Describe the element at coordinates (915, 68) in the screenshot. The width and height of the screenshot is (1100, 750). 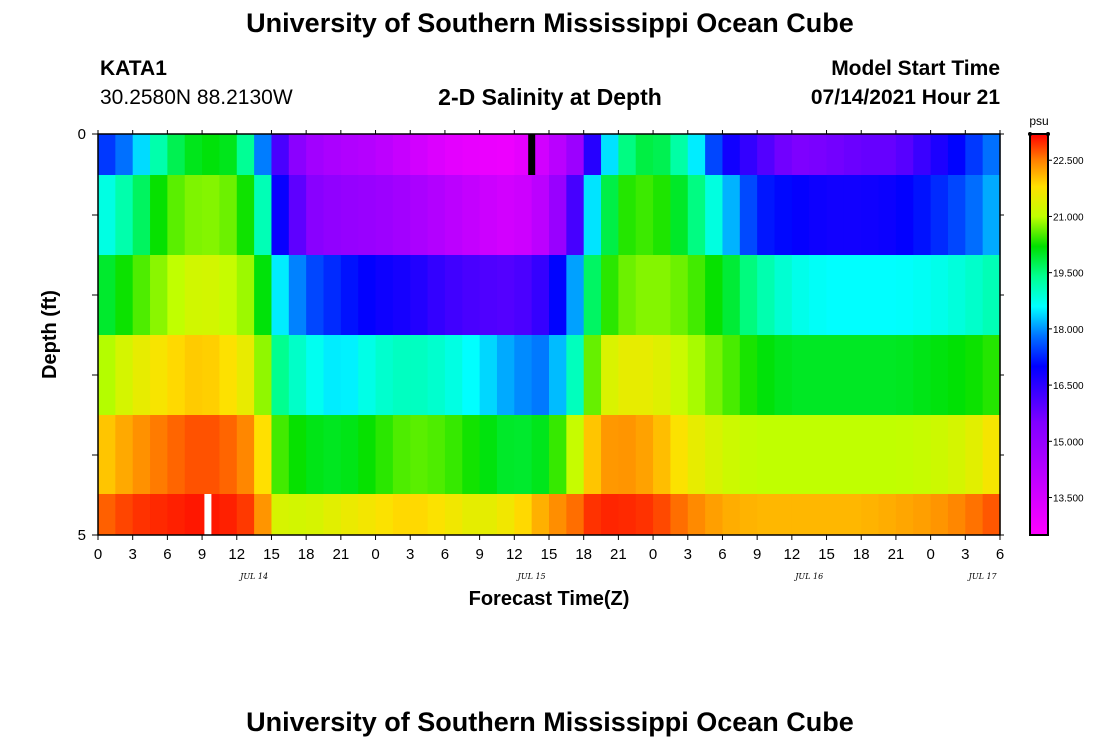
I see `model-start-label: Model Start Time` at that location.